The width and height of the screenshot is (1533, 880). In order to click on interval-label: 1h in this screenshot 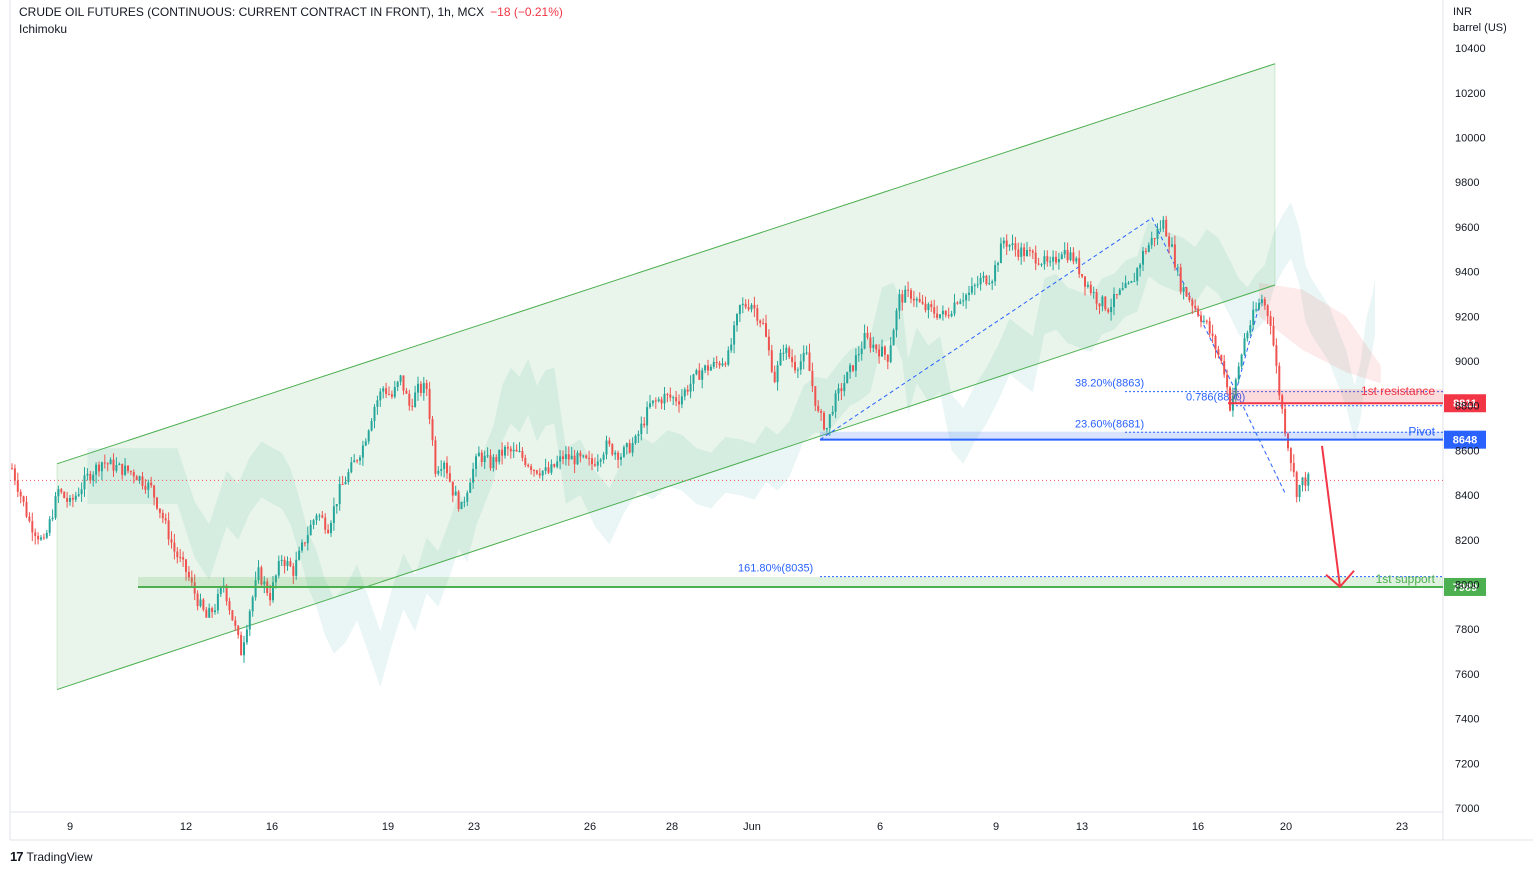, I will do `click(444, 12)`.